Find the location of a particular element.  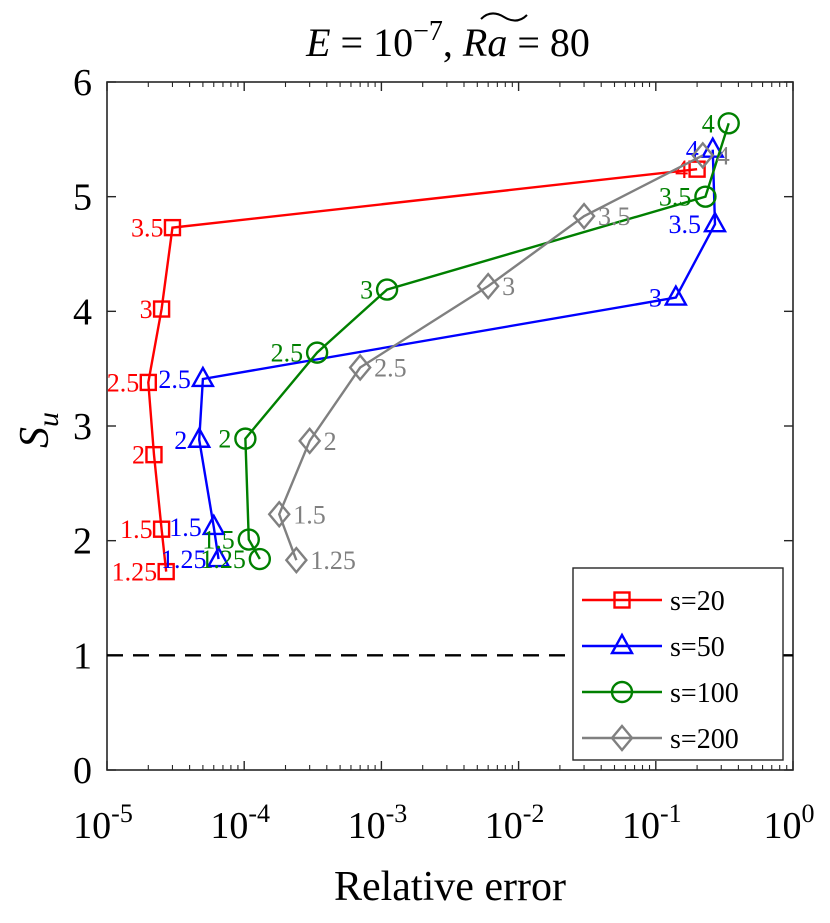

legend-entry-s=20: s=20 is located at coordinates (653, 601).